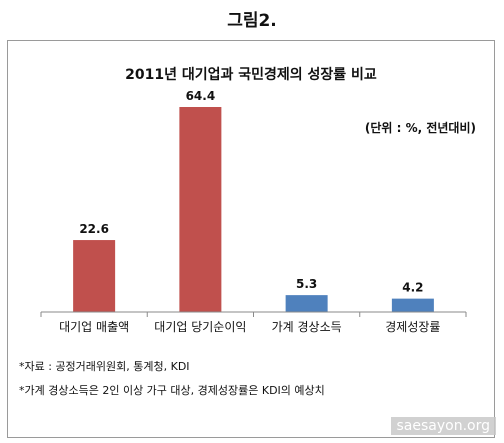  What do you see at coordinates (443, 426) in the screenshot?
I see `watermark: saesayon.org` at bounding box center [443, 426].